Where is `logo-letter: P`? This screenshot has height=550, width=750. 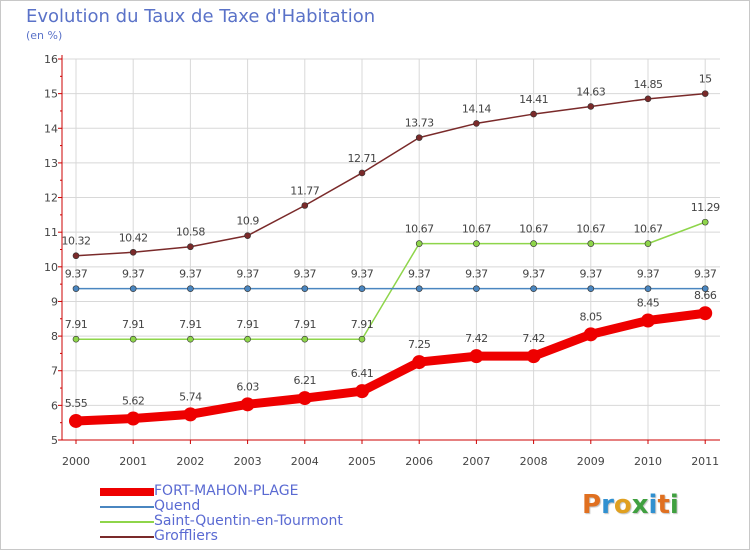
logo-letter: P is located at coordinates (592, 505).